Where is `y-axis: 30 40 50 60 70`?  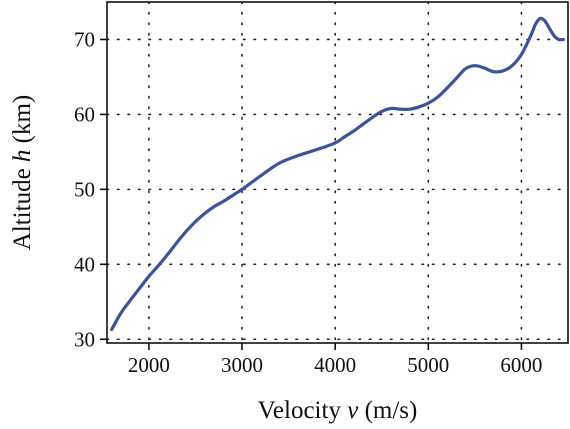
y-axis: 30 40 50 60 70 is located at coordinates (90, 189).